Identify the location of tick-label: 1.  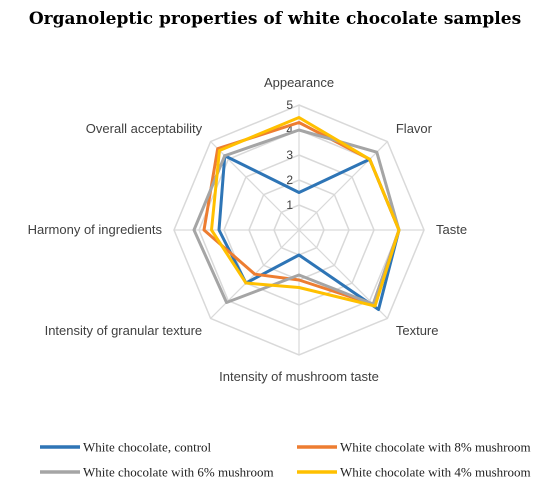
(289, 205).